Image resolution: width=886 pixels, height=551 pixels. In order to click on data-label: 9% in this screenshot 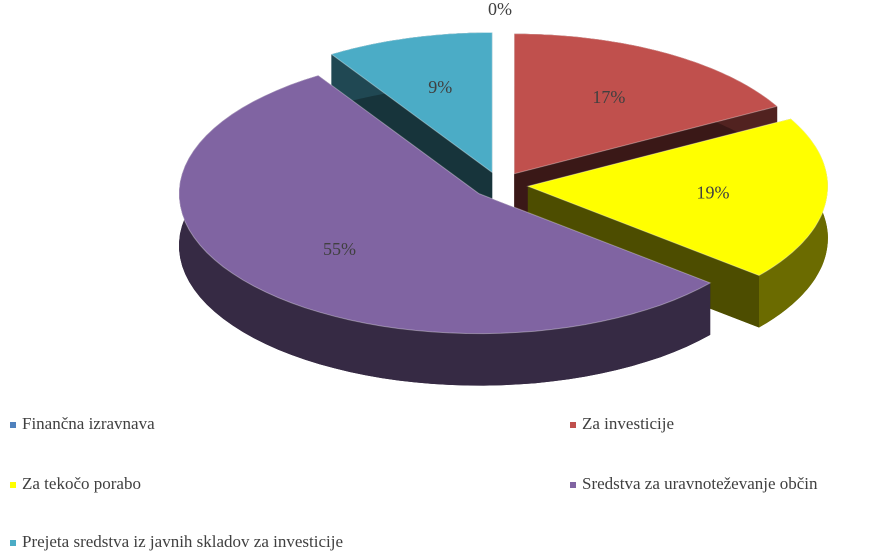, I will do `click(440, 87)`.